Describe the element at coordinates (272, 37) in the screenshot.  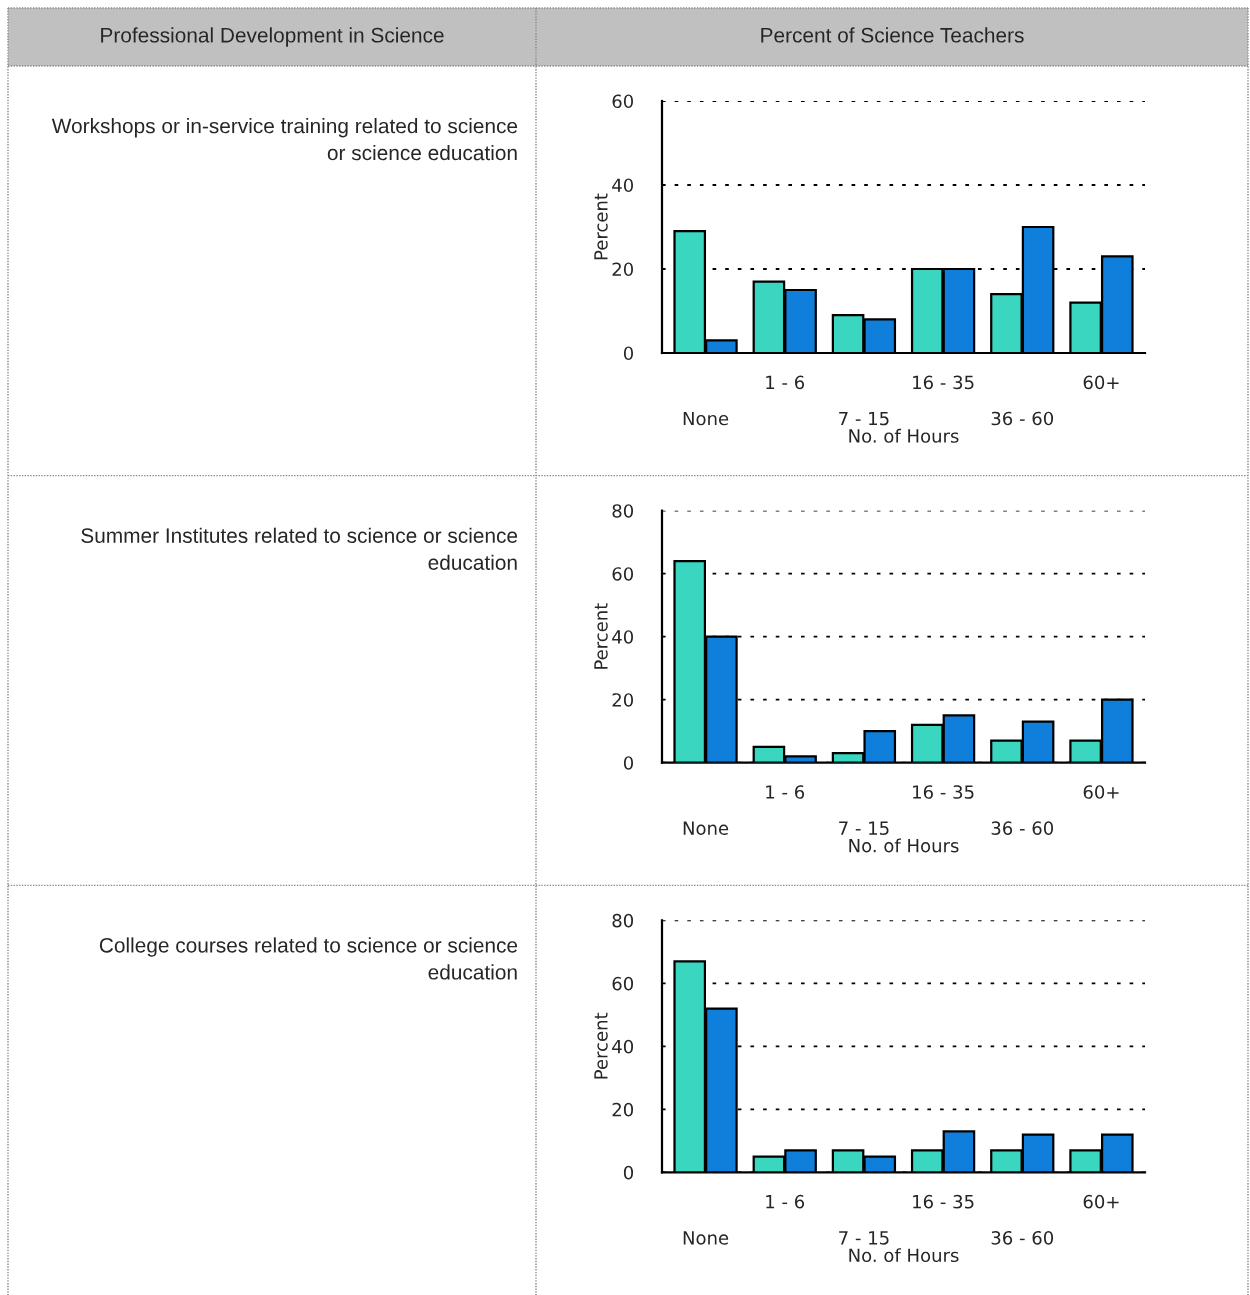
I see `text: Professional Development in Science` at that location.